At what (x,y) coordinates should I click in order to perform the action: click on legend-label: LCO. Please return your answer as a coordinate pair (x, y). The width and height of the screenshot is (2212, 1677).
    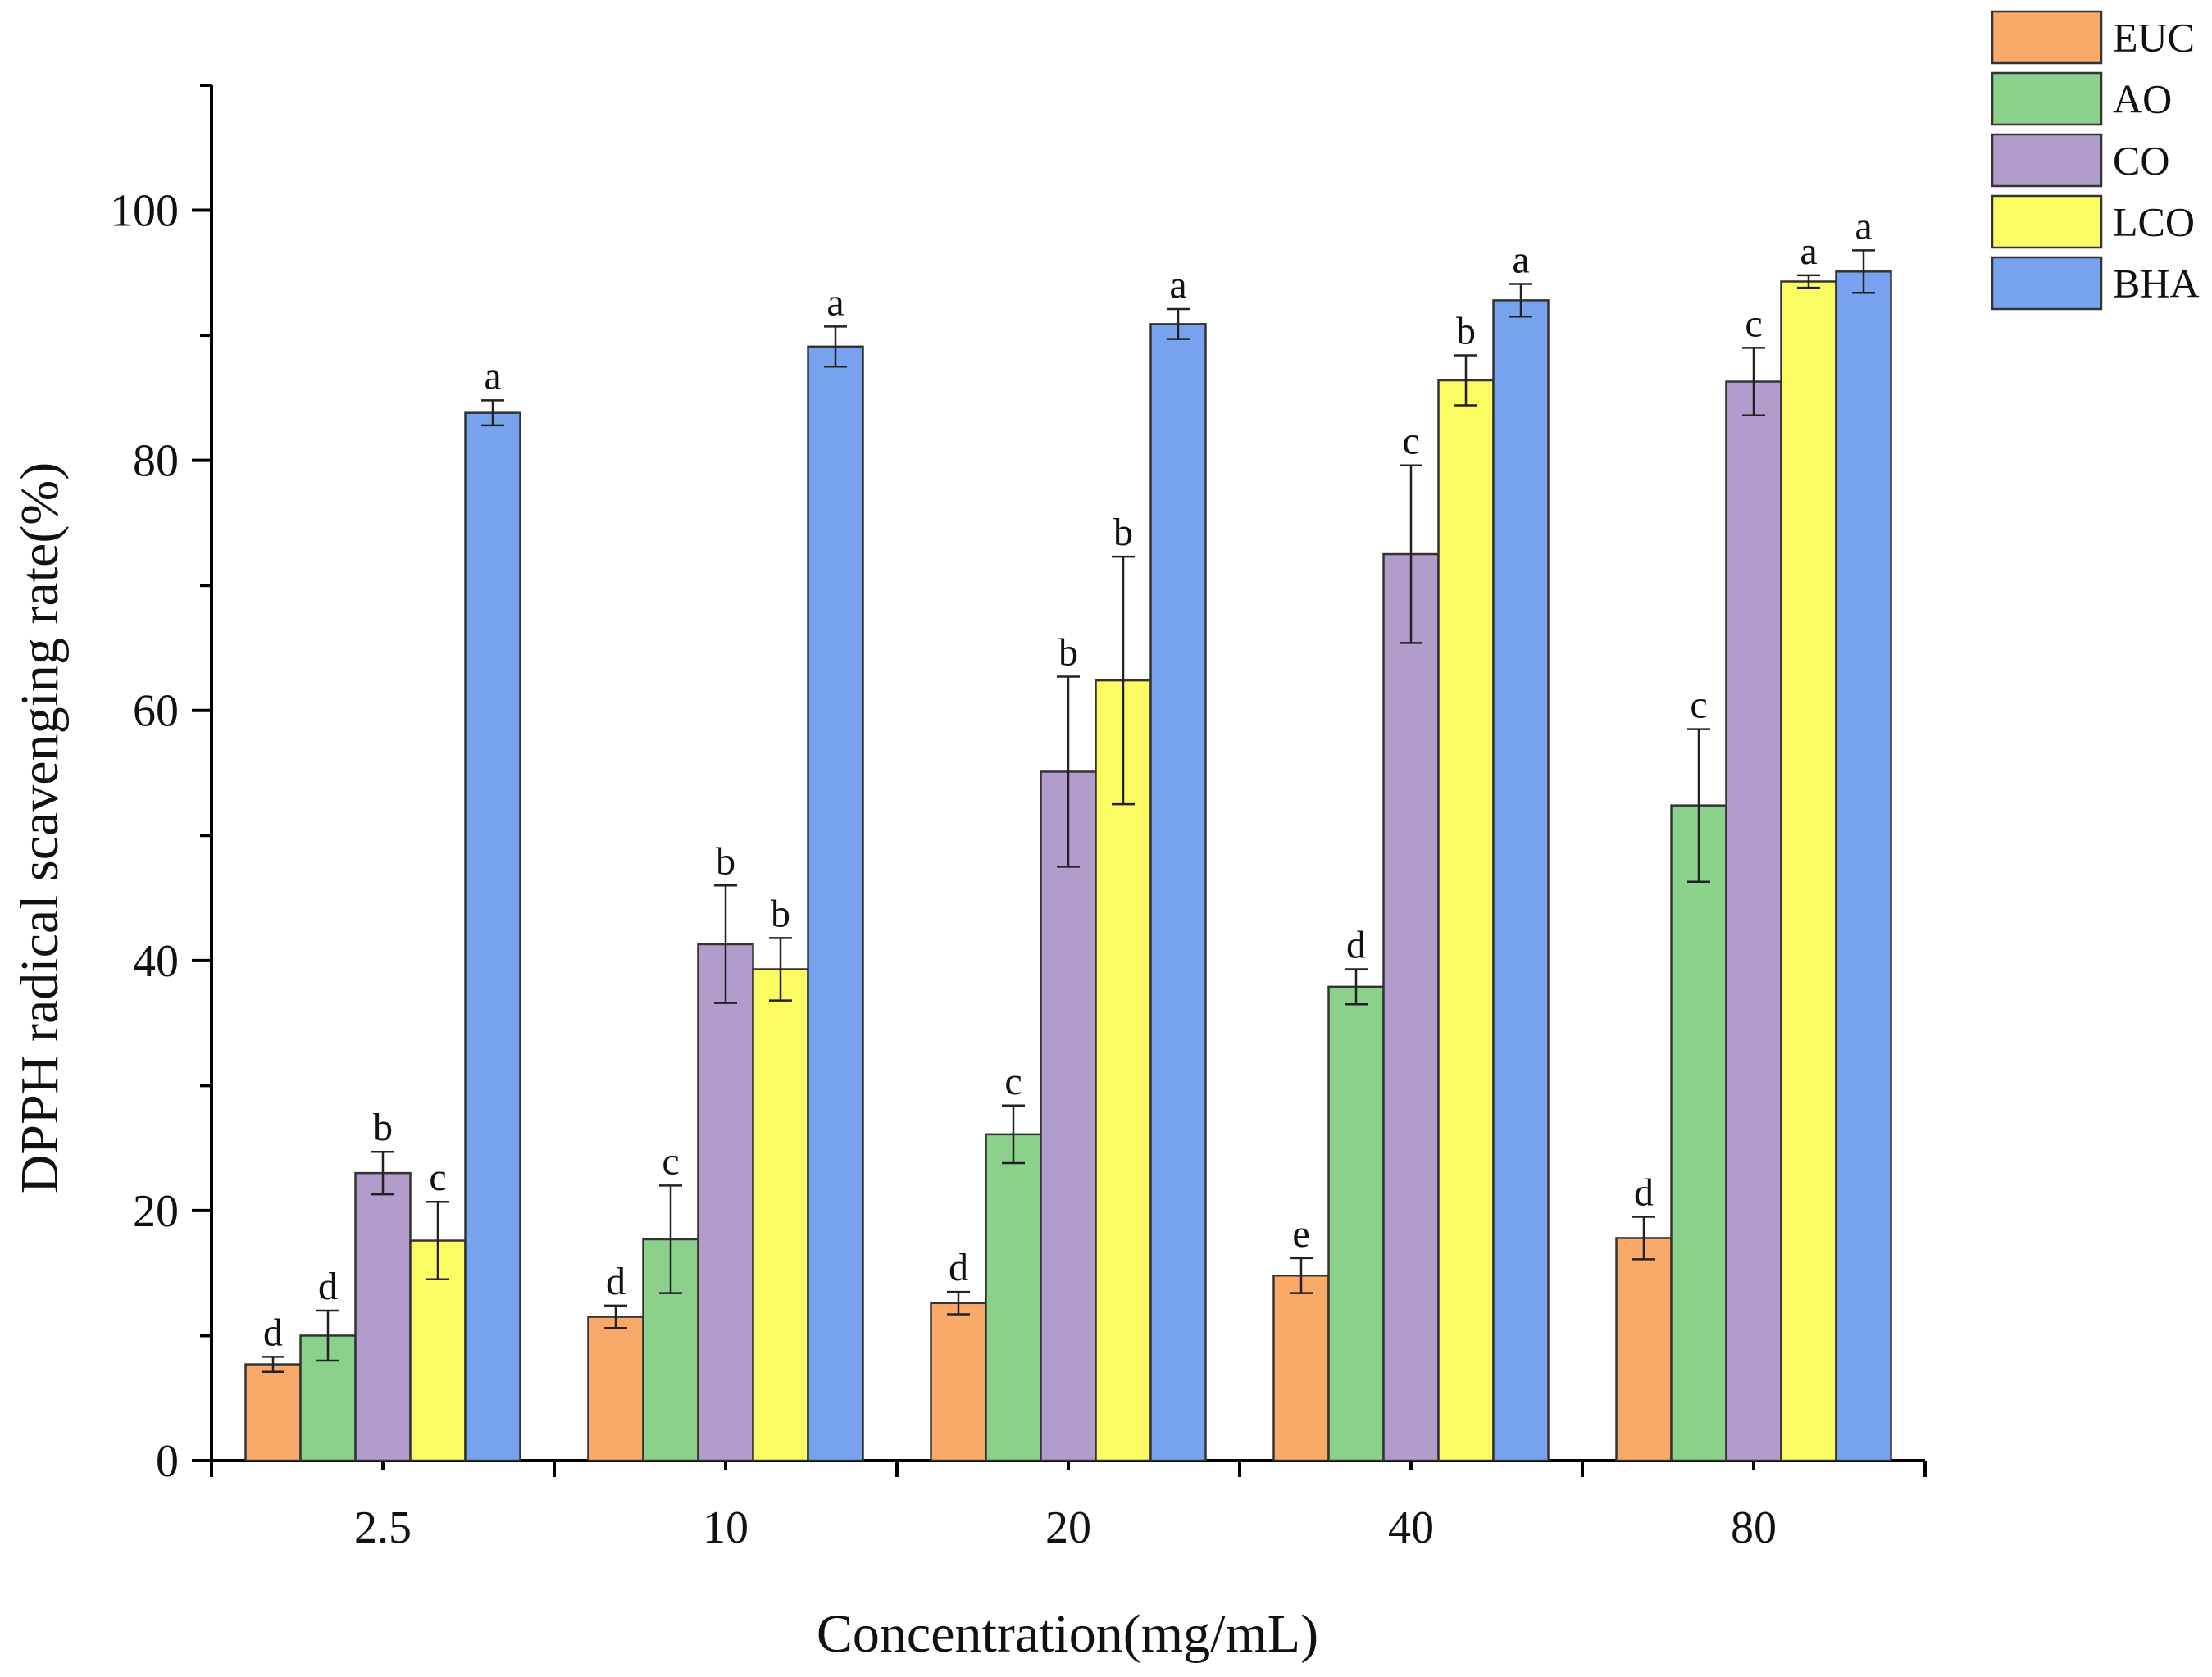
    Looking at the image, I should click on (2154, 222).